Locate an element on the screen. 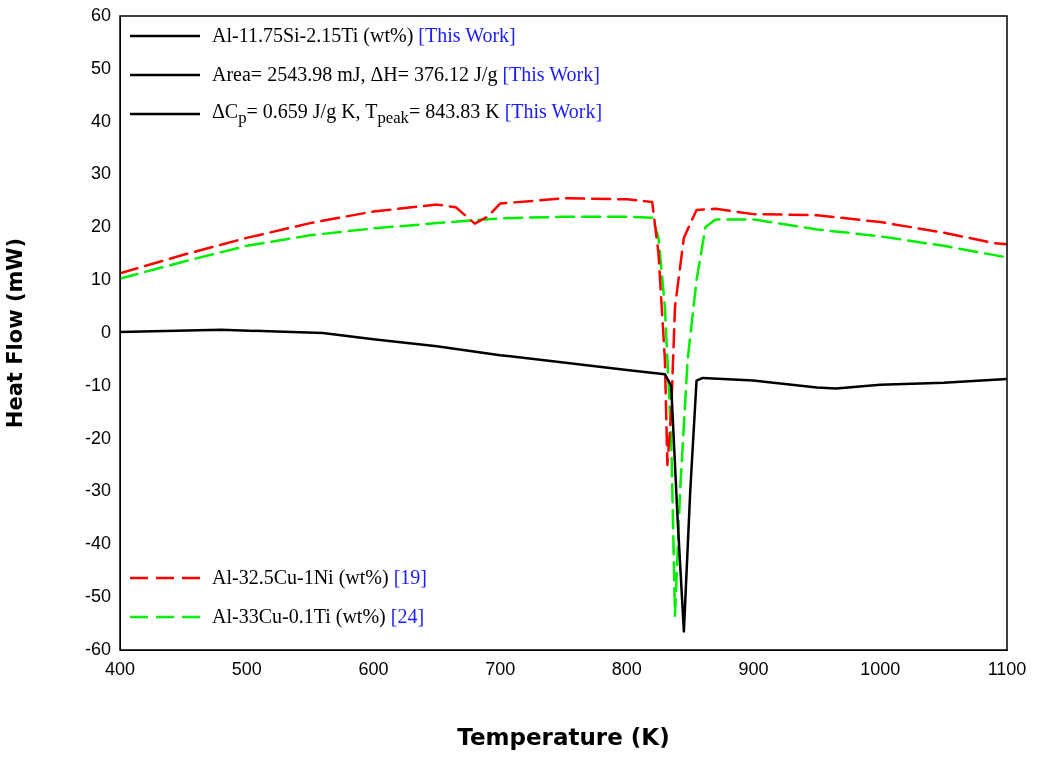 Image resolution: width=1041 pixels, height=757 pixels. y-tick-label: 10 is located at coordinates (100, 279).